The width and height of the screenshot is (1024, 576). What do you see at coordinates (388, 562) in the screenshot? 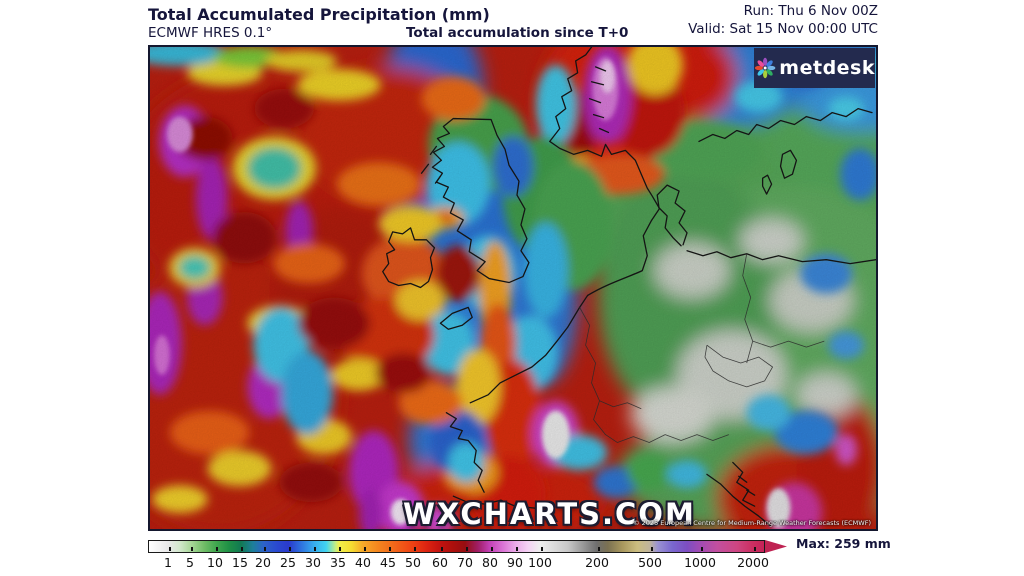
I see `colorbar-tick-label: 45` at bounding box center [388, 562].